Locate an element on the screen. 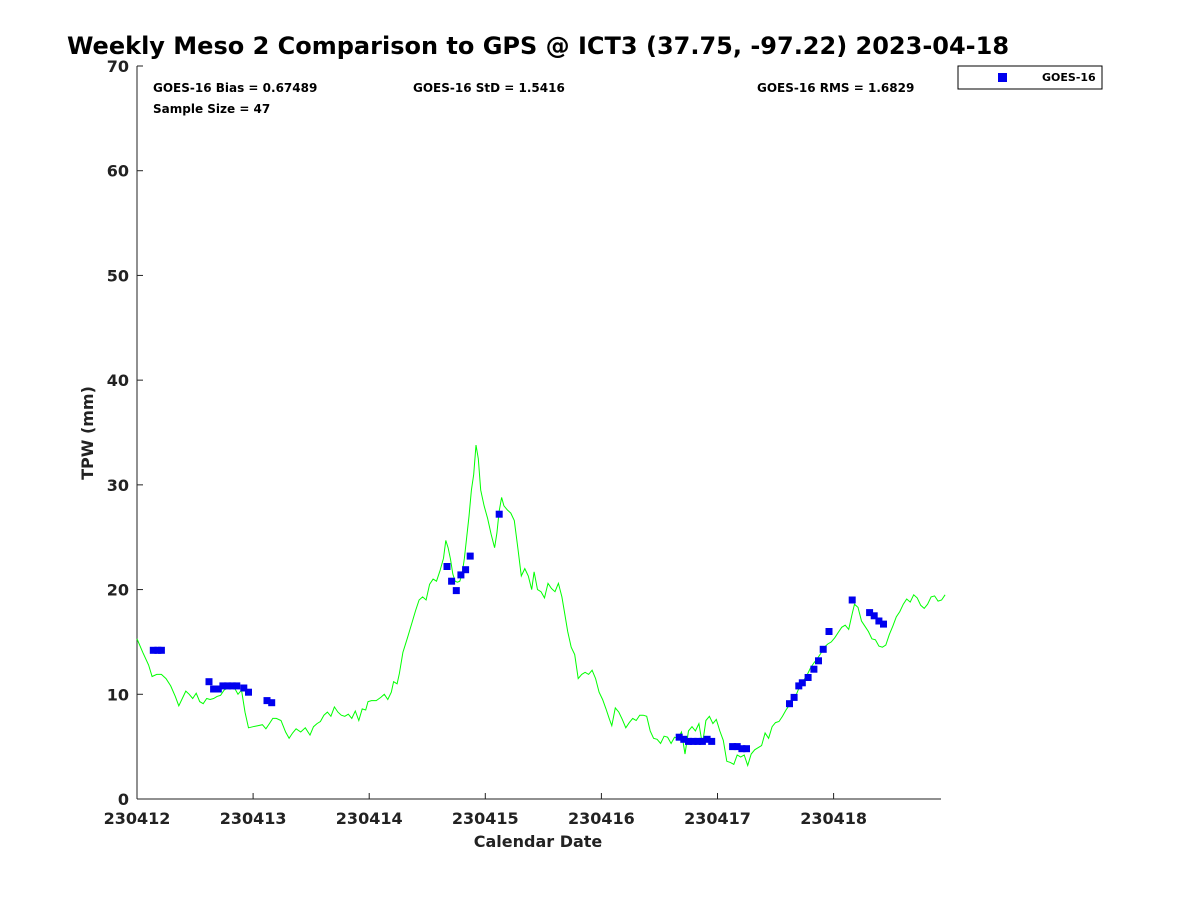  x-tick-label: 230418 is located at coordinates (833, 818).